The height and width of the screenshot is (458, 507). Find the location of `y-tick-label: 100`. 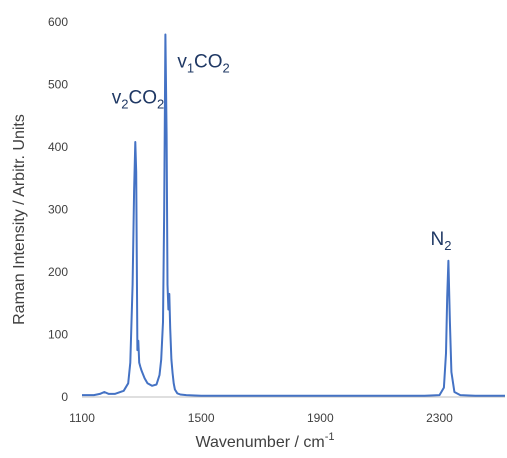

y-tick-label: 100 is located at coordinates (58, 335).